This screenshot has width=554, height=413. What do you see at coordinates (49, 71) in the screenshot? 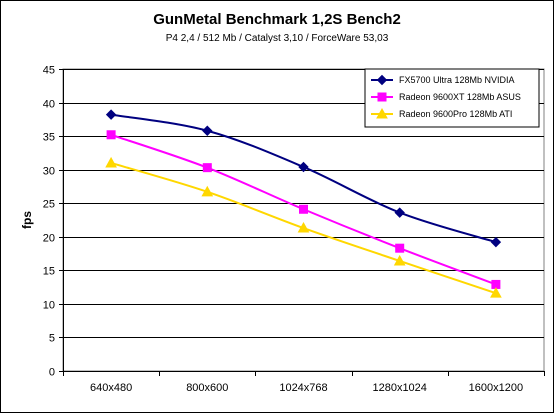
I see `y-tick-label: 45` at bounding box center [49, 71].